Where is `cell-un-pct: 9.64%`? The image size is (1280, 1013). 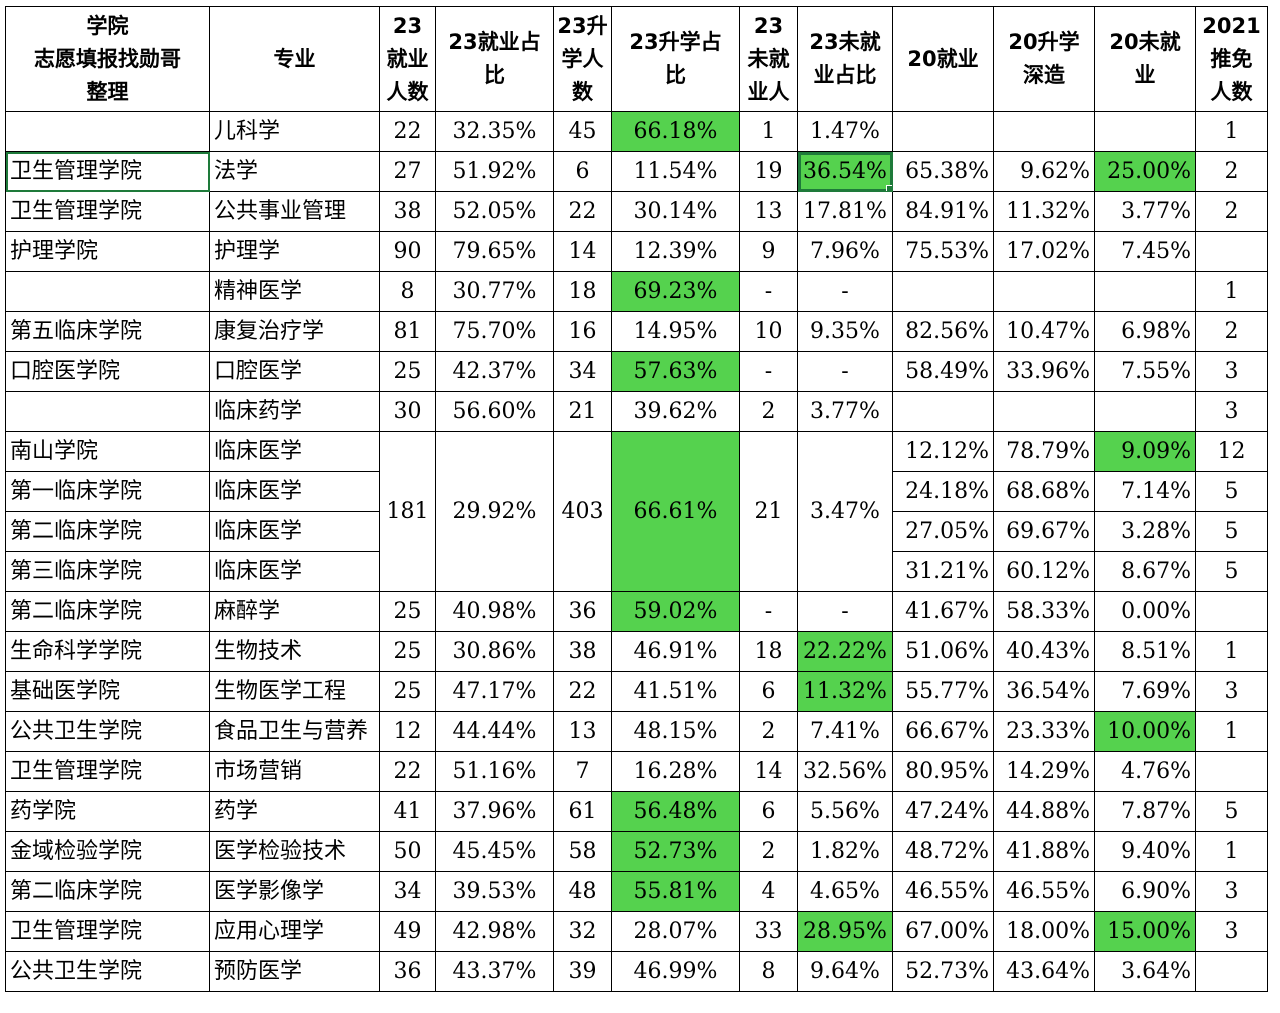 cell-un-pct: 9.64% is located at coordinates (845, 971).